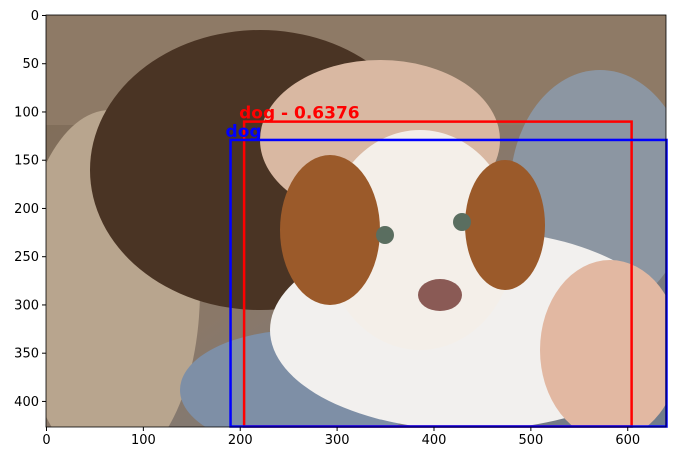 This screenshot has height=465, width=676. What do you see at coordinates (26, 112) in the screenshot?
I see `y-tick-label: 100` at bounding box center [26, 112].